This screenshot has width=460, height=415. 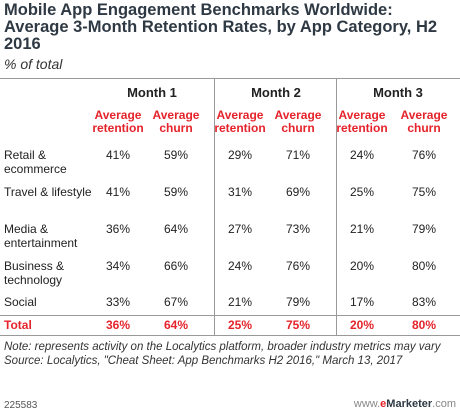 I want to click on total-cell: 25%, so click(x=240, y=325).